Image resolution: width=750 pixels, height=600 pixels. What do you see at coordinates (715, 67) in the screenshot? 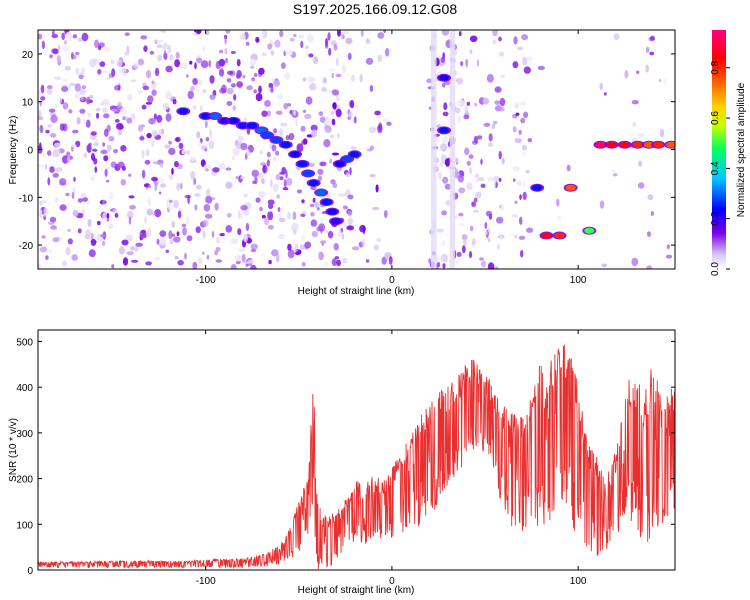
I see `colorbar-tick-label: 0.8` at bounding box center [715, 67].